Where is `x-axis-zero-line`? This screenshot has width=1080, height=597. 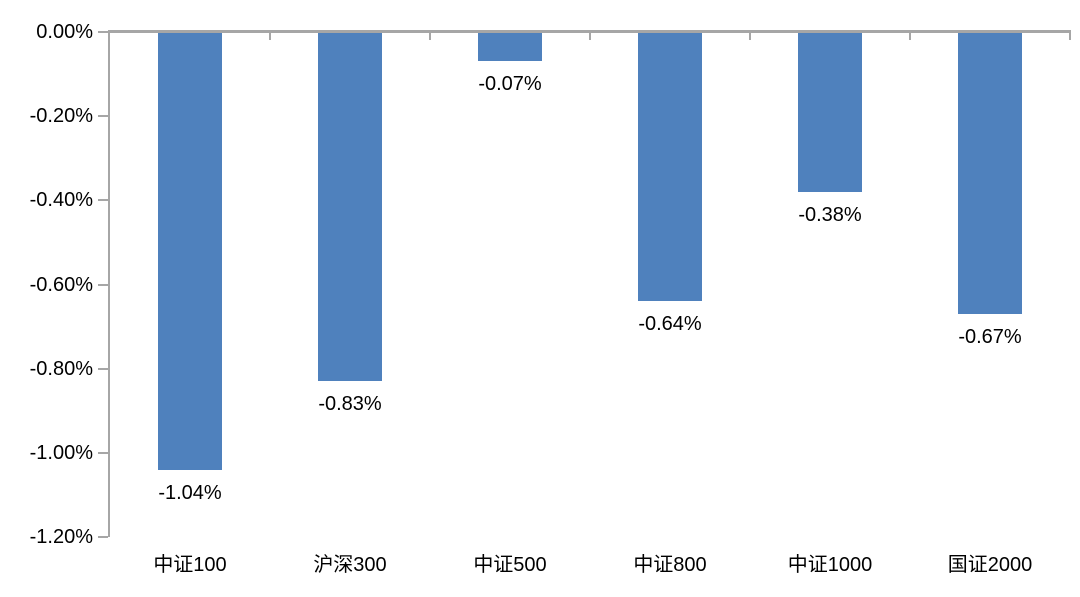 x-axis-zero-line is located at coordinates (590, 31).